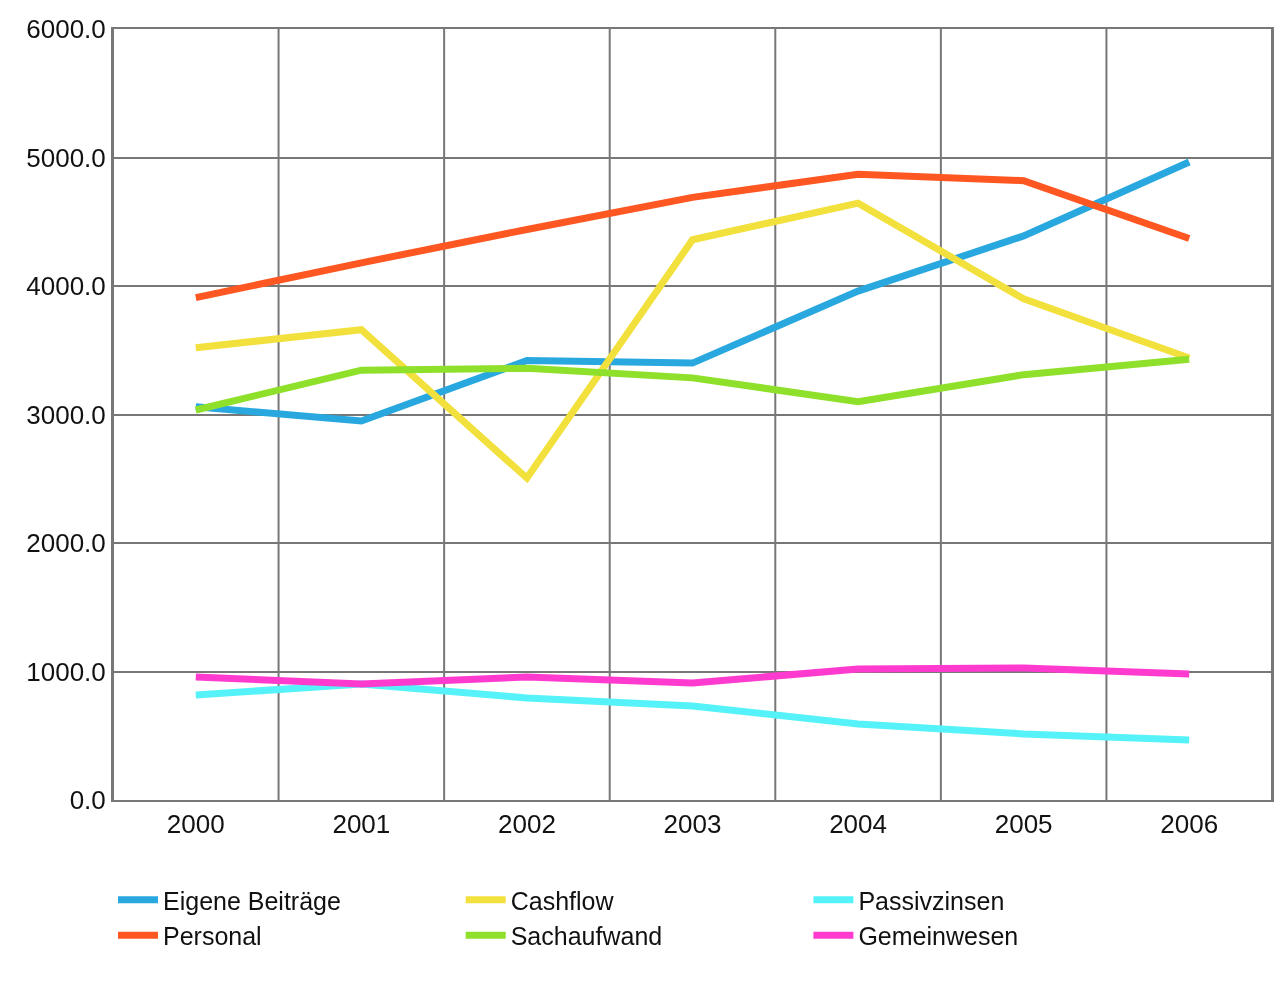 This screenshot has height=1008, width=1274. Describe the element at coordinates (66, 414) in the screenshot. I see `y-tick-label: 3000.0` at that location.